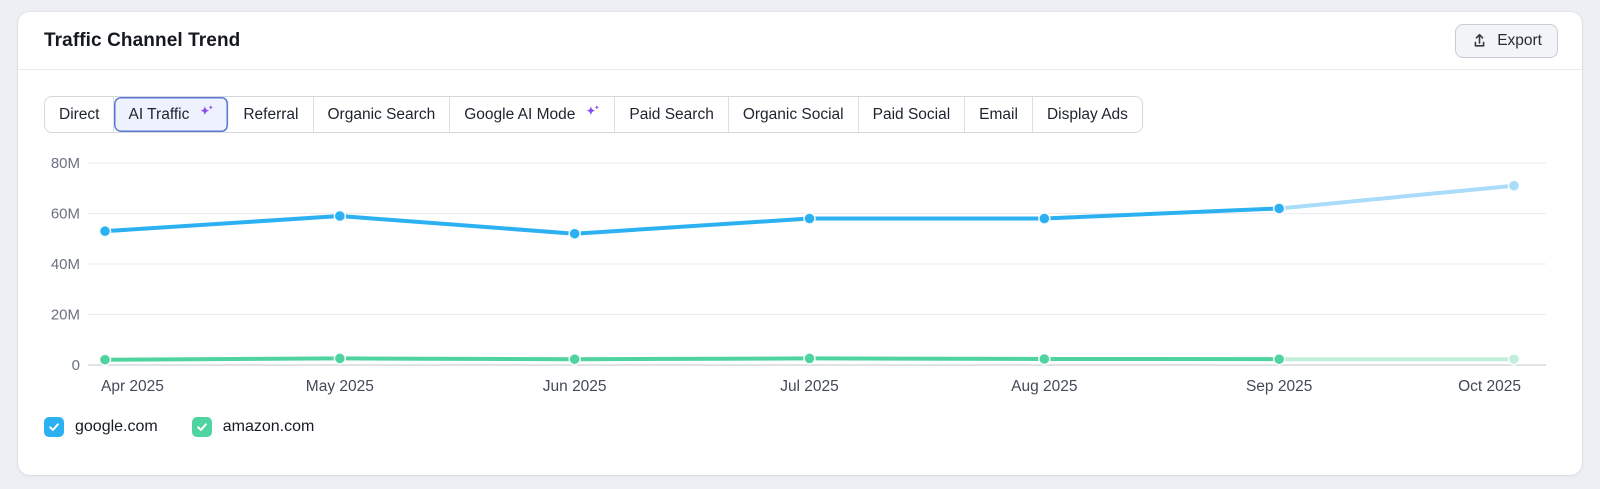 This screenshot has height=489, width=1600. I want to click on svg-text: 60M, so click(65, 214).